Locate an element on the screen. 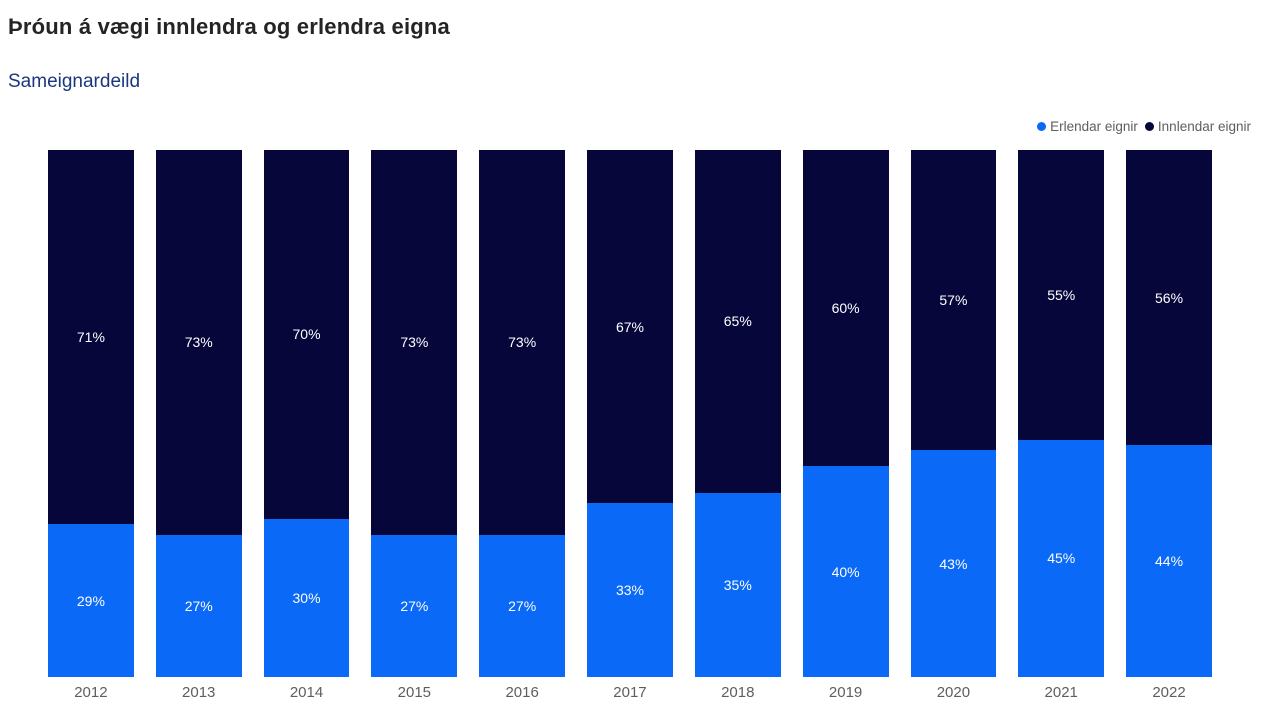 The width and height of the screenshot is (1262, 720). bar-2012: 71% 29% is located at coordinates (91, 413).